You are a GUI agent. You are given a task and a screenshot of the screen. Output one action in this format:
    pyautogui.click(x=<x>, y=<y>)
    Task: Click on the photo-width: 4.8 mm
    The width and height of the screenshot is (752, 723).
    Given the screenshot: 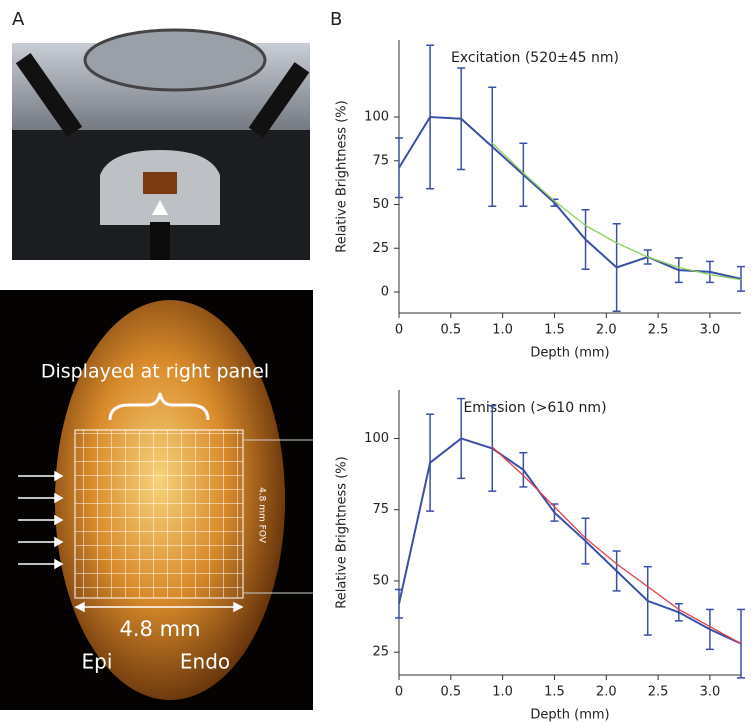 What is the action you would take?
    pyautogui.click(x=160, y=629)
    